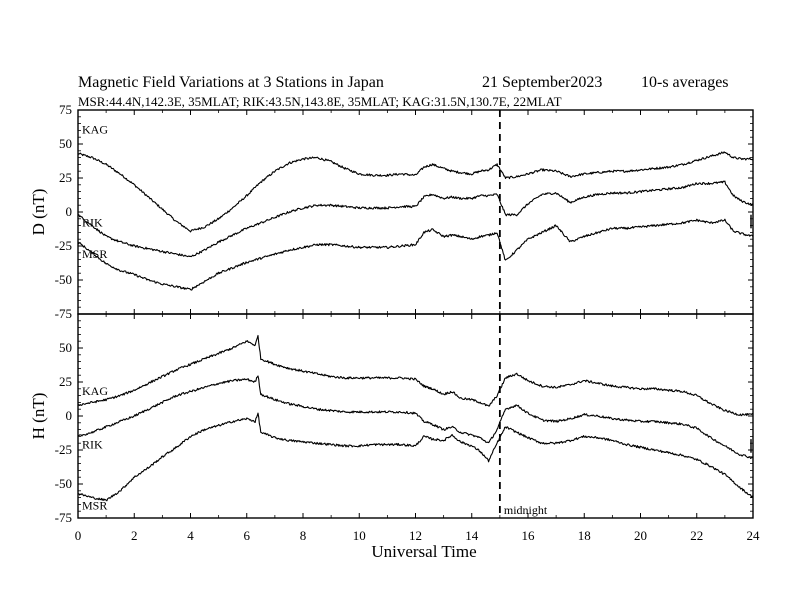 The height and width of the screenshot is (612, 792). I want to click on x-tick-label: 12, so click(415, 535).